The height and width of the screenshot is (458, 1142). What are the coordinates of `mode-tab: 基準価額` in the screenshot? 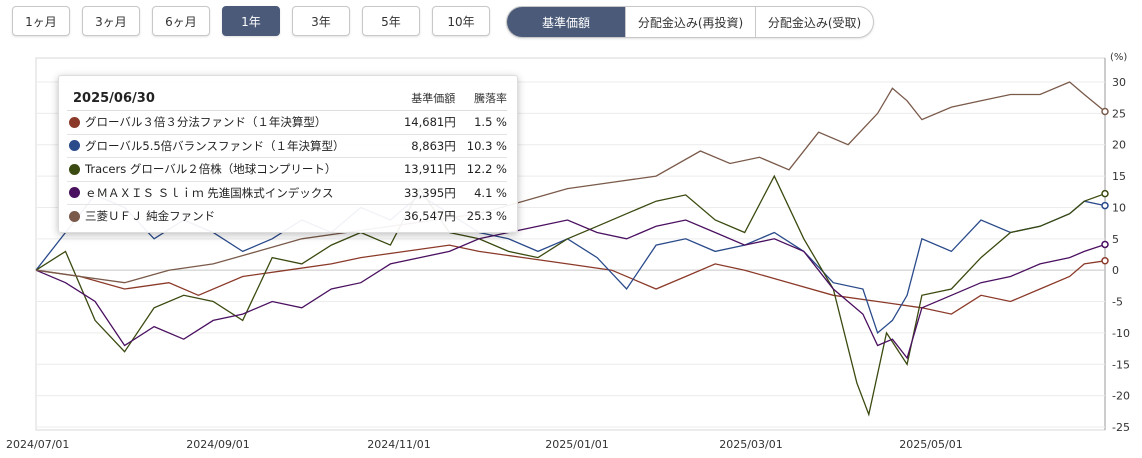 It's located at (566, 22).